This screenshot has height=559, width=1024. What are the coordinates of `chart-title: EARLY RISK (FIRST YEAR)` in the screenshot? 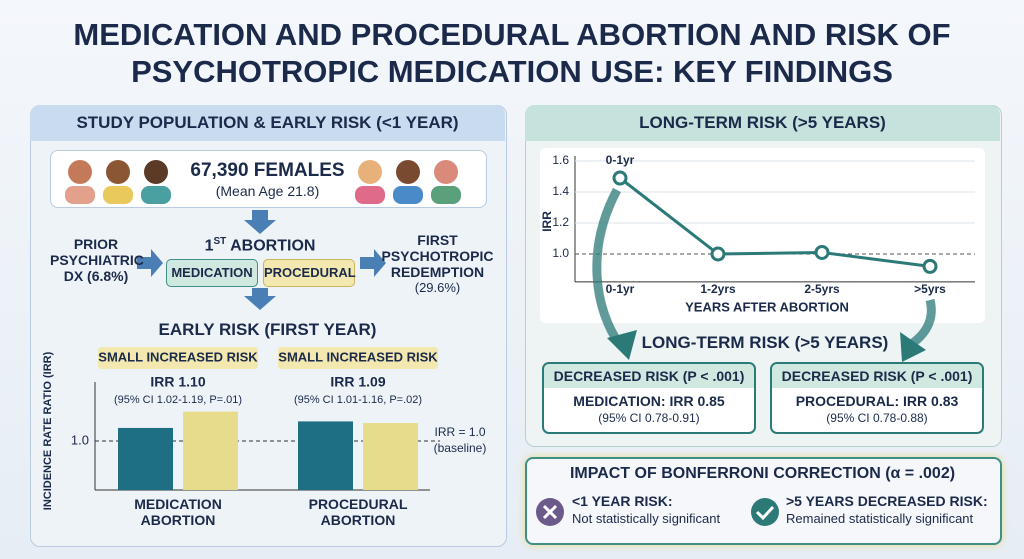 It's located at (267, 329).